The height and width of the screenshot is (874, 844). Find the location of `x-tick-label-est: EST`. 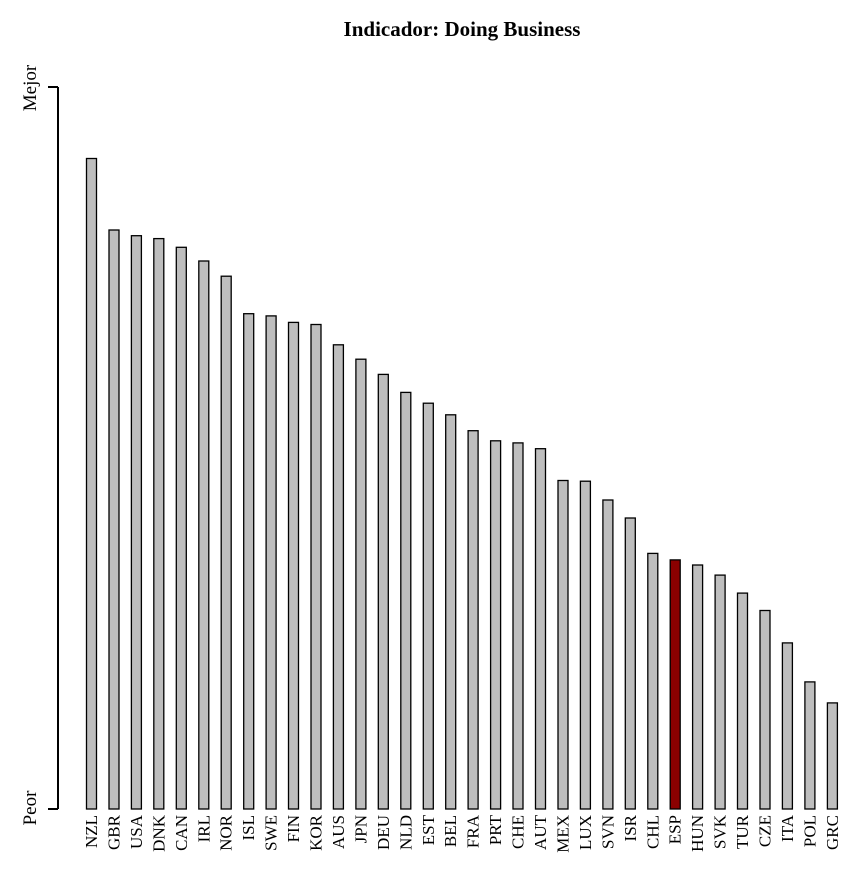

x-tick-label-est: EST is located at coordinates (428, 829).